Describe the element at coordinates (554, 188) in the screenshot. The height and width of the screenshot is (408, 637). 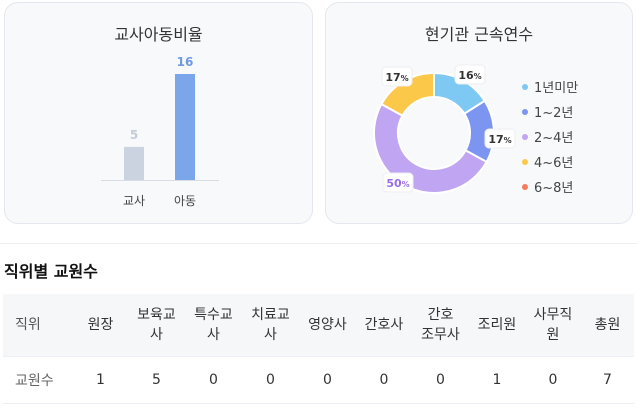
I see `legend-label: 6~8년` at that location.